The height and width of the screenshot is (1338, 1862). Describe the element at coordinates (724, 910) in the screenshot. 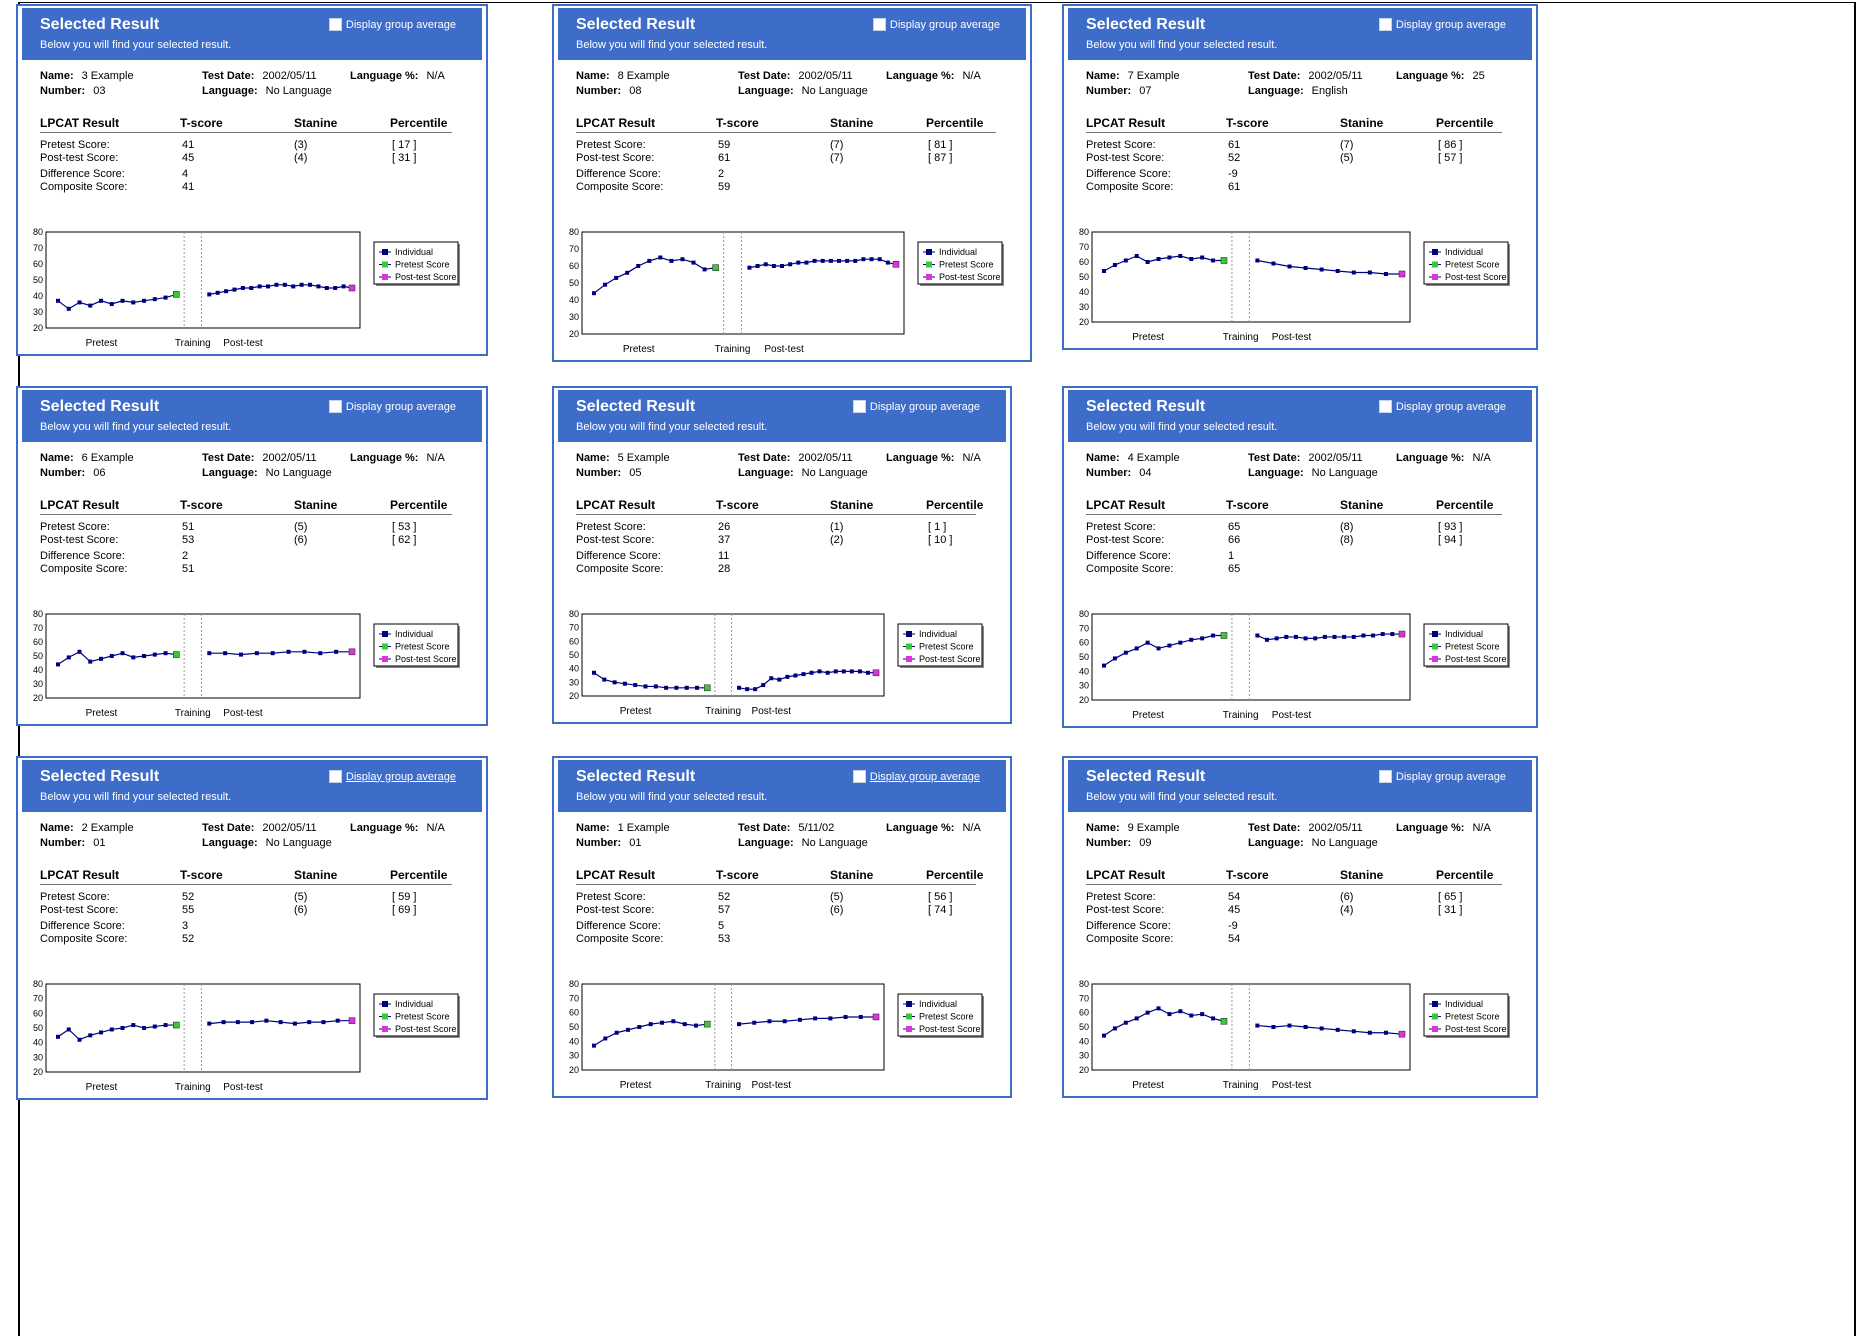

I see `posttest-tscore: 57` at that location.